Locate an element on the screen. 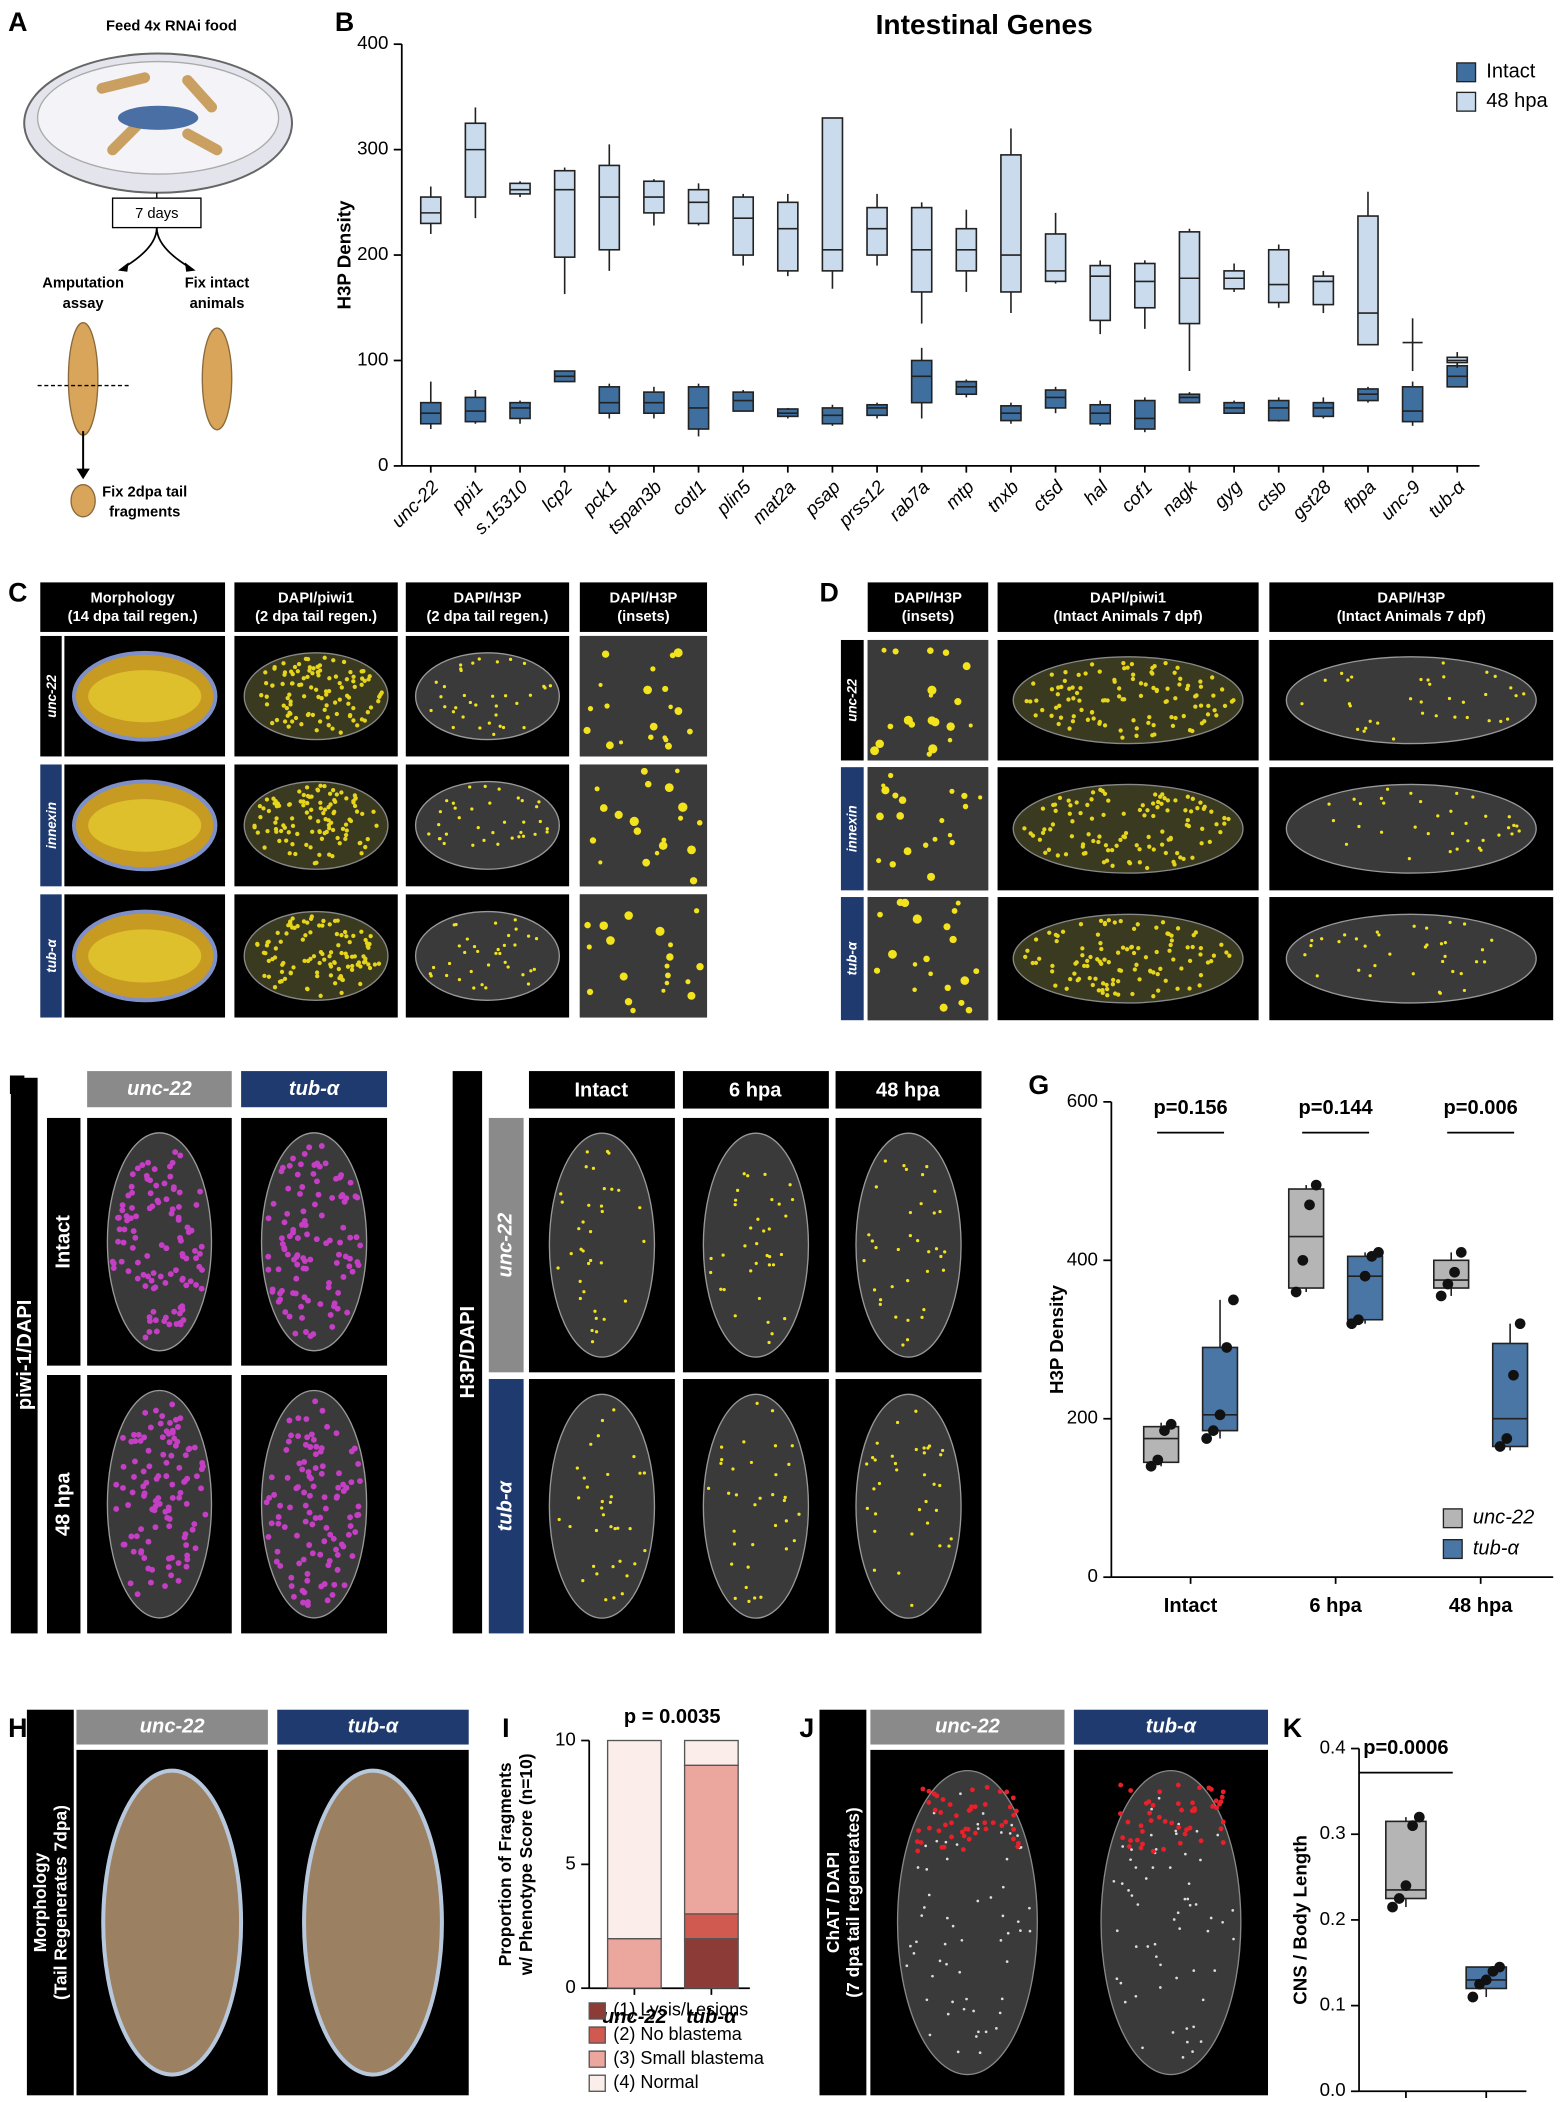 This screenshot has height=2102, width=1560. worm is located at coordinates (200, 93).